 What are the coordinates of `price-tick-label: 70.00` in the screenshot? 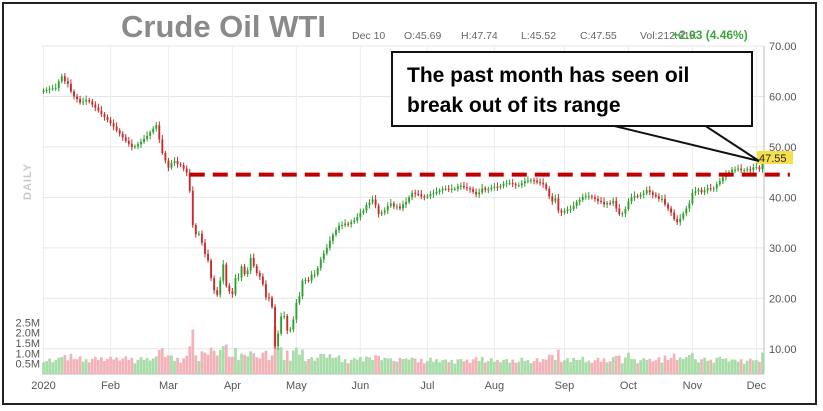 It's located at (783, 47).